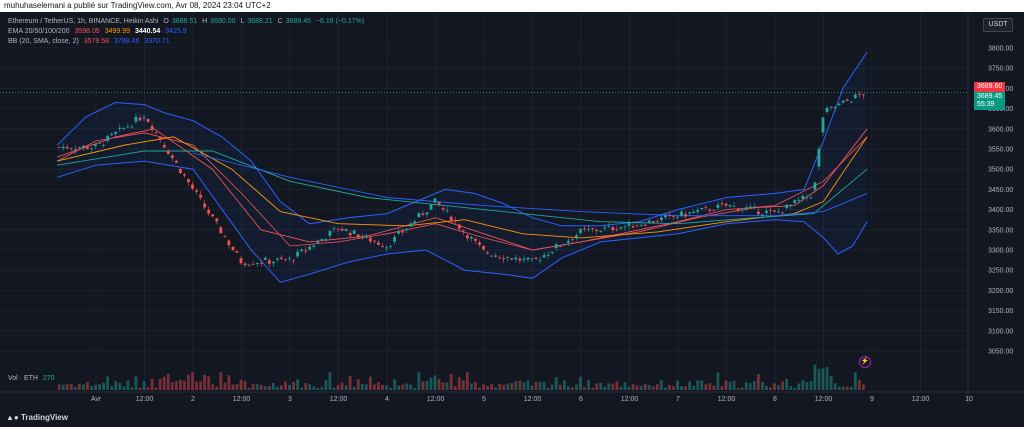  What do you see at coordinates (193, 399) in the screenshot?
I see `time-tick-label: 2` at bounding box center [193, 399].